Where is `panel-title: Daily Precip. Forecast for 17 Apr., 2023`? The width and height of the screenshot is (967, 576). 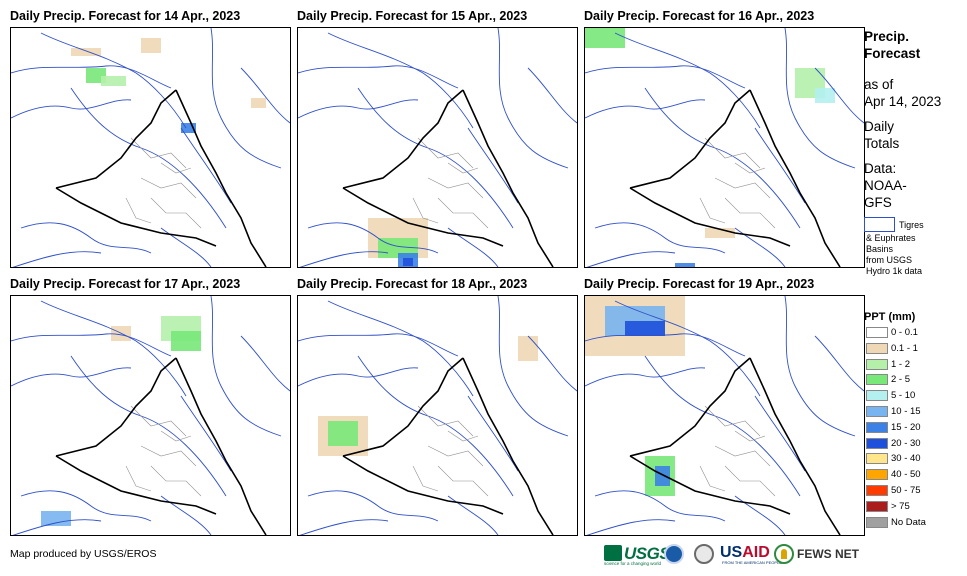
panel-title: Daily Precip. Forecast for 17 Apr., 2023 is located at coordinates (125, 284).